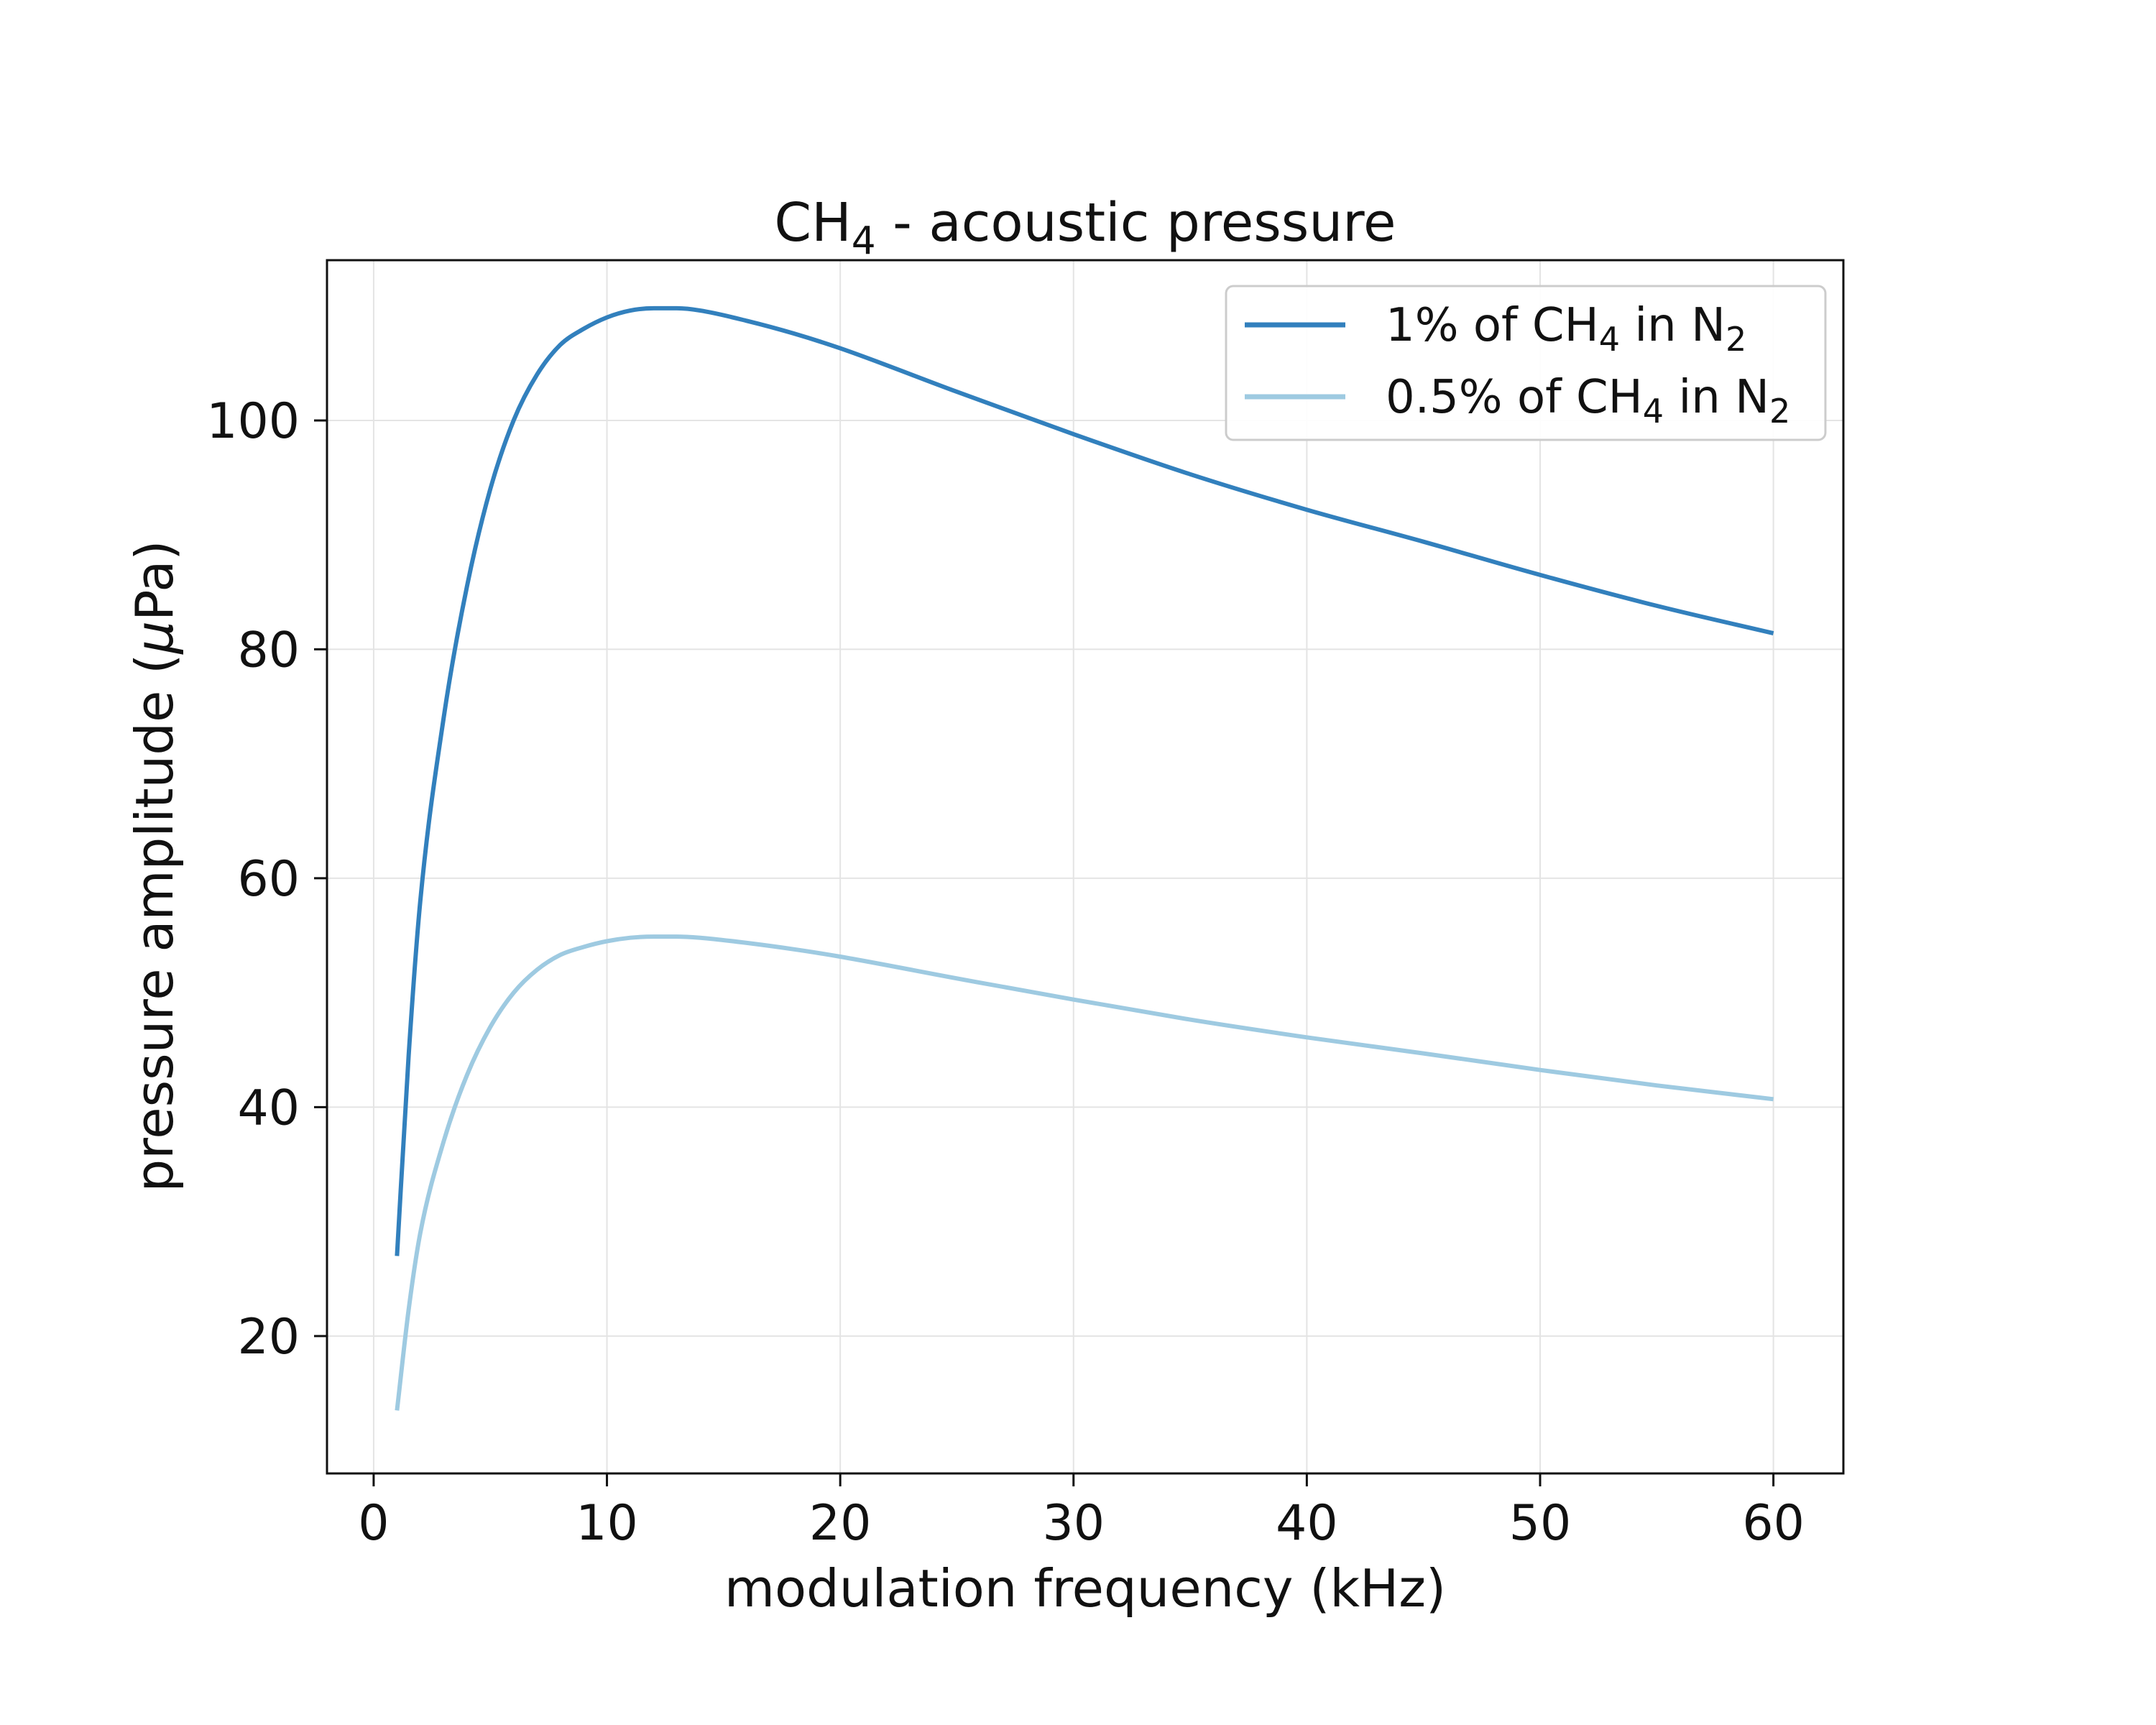 This screenshot has width=2156, height=1725. Describe the element at coordinates (1736, 339) in the screenshot. I see `legend-label-1-sub-b: 2` at that location.